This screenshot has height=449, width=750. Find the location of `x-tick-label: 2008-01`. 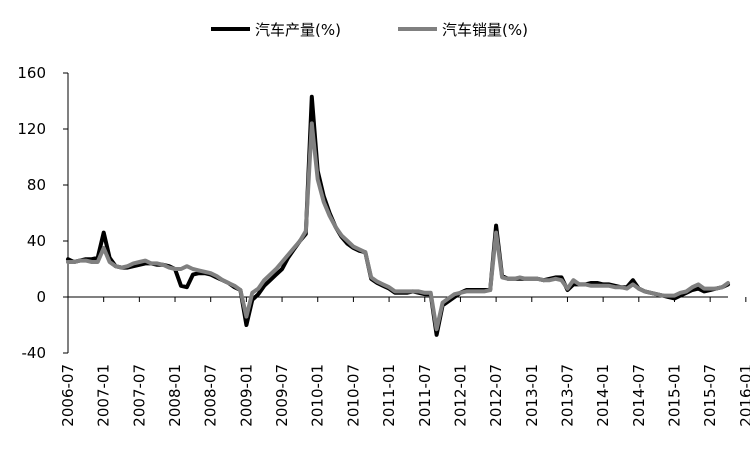

x-tick-label: 2008-01 is located at coordinates (175, 395).